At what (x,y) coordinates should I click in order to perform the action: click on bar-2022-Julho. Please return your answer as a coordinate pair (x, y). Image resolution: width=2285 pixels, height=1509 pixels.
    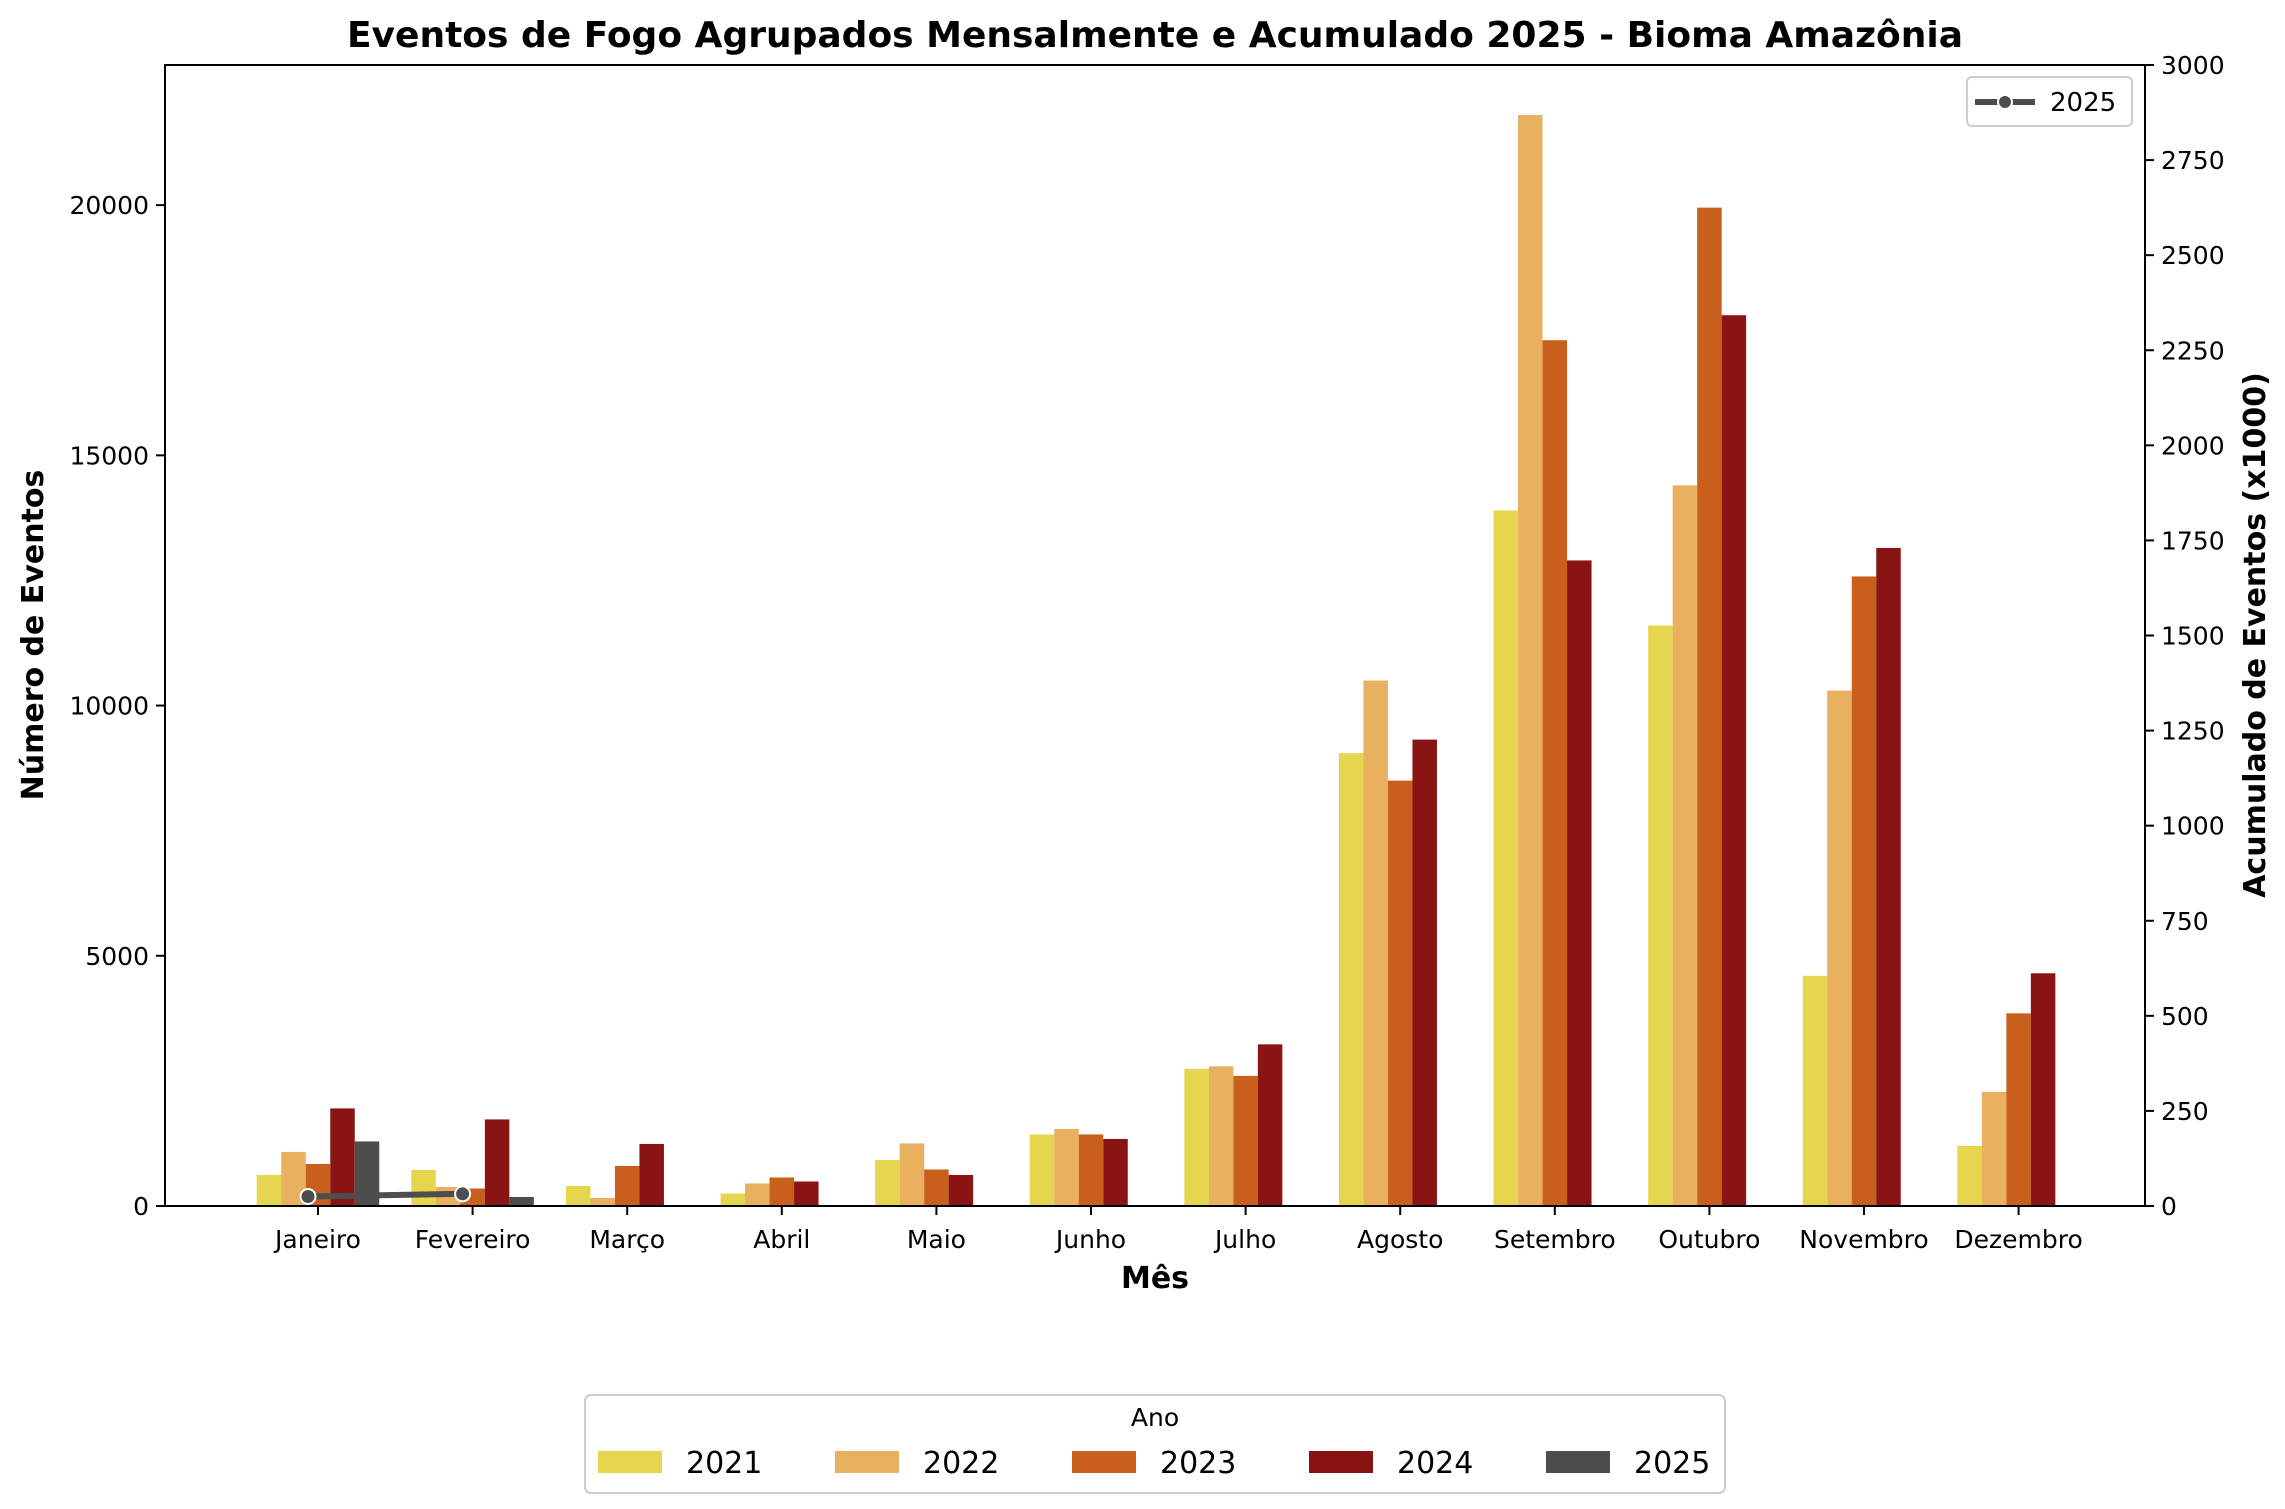
    Looking at the image, I should click on (1221, 1136).